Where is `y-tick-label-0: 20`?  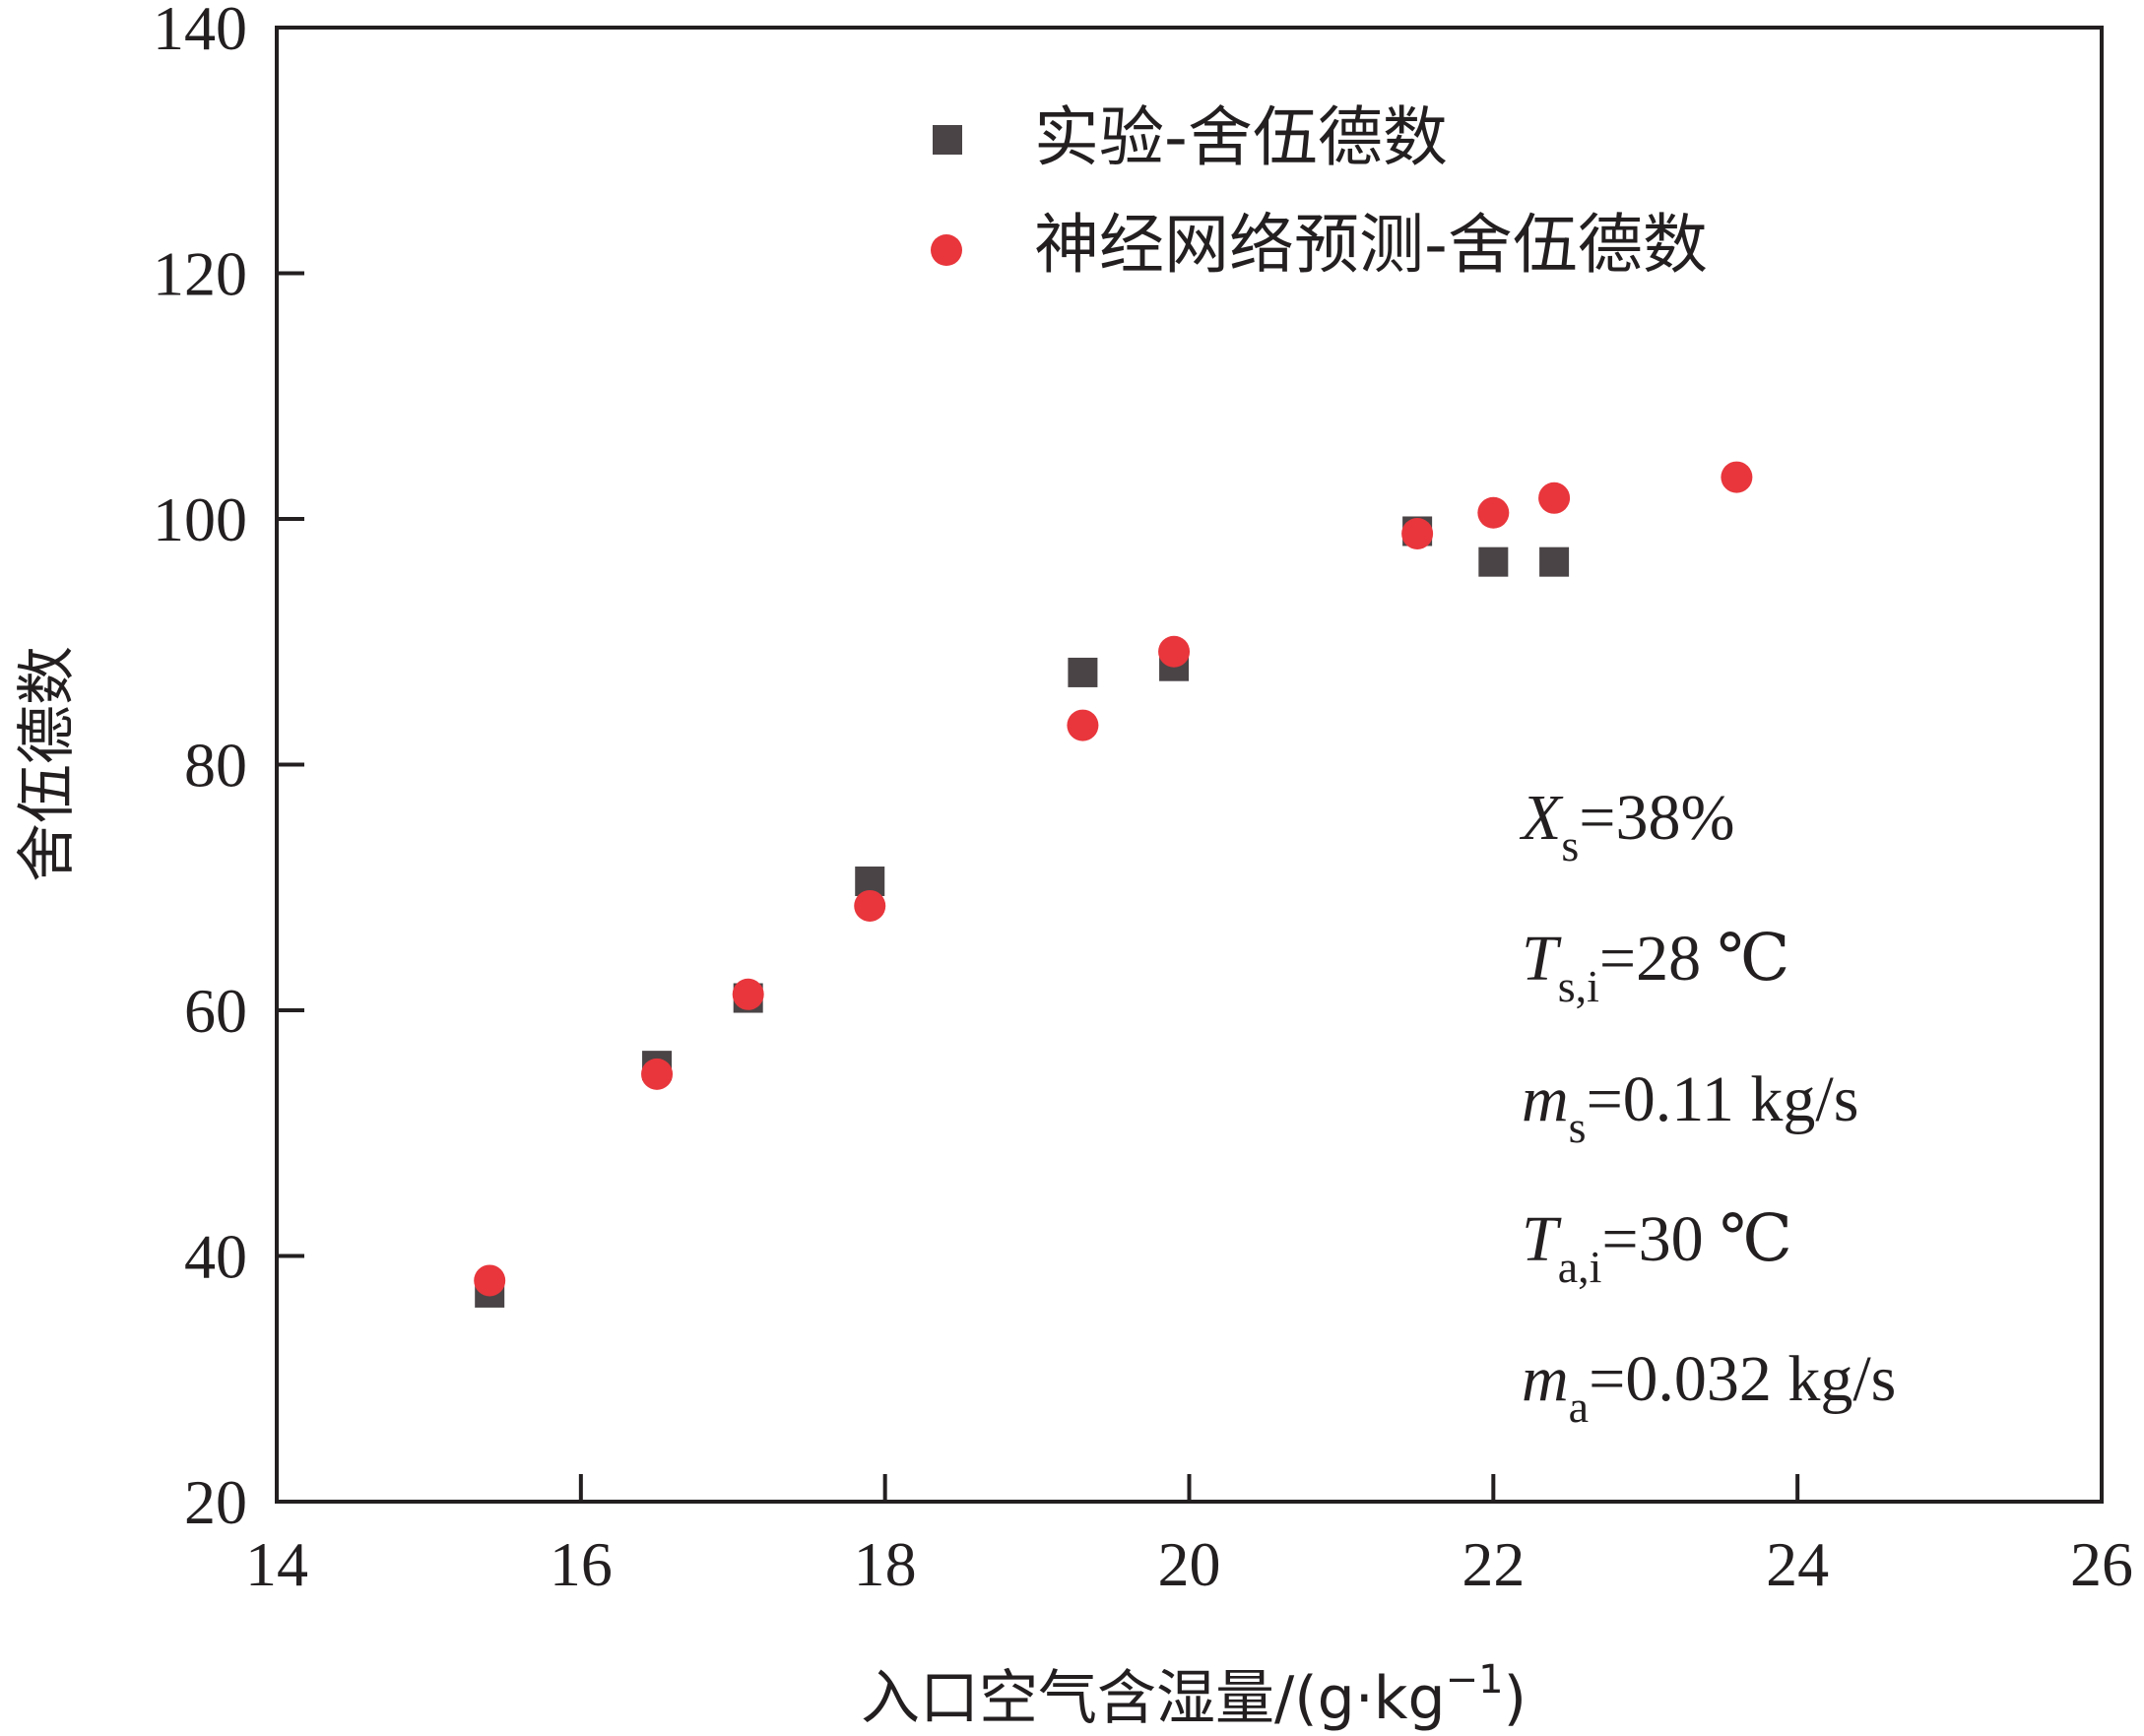 y-tick-label-0: 20 is located at coordinates (215, 1502).